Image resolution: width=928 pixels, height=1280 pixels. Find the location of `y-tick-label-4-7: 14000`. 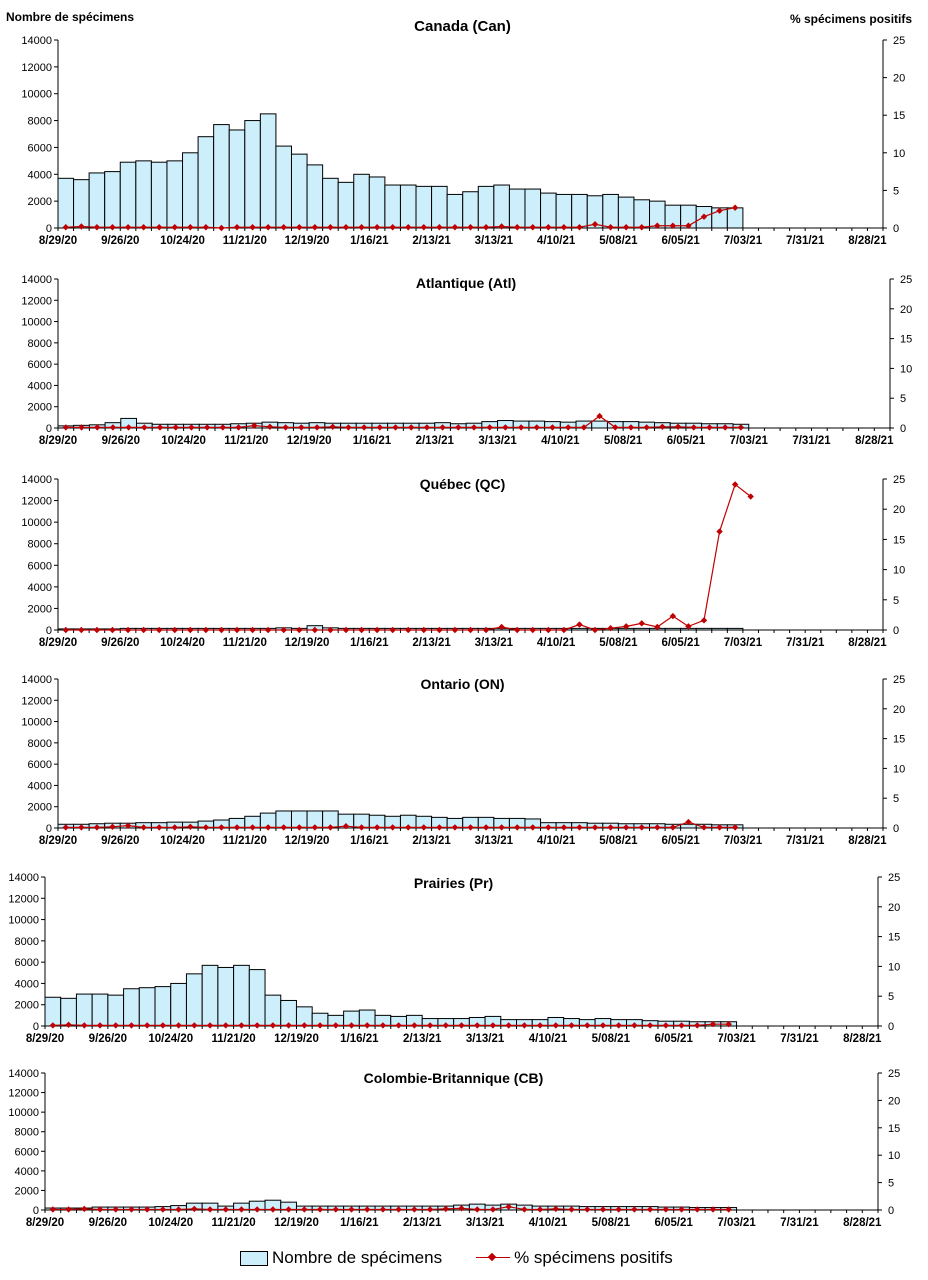

y-tick-label-4-7: 14000 is located at coordinates (23, 878).